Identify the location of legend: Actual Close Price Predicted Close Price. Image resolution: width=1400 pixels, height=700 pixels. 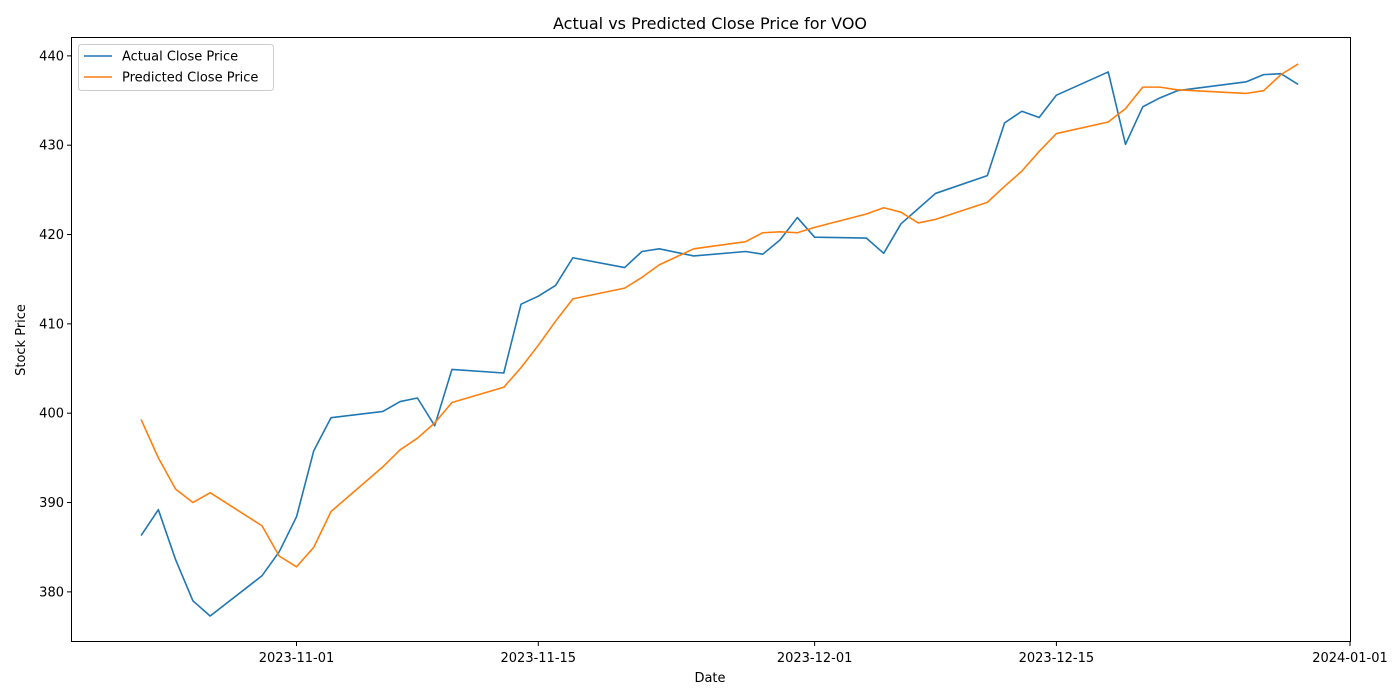
(176, 67).